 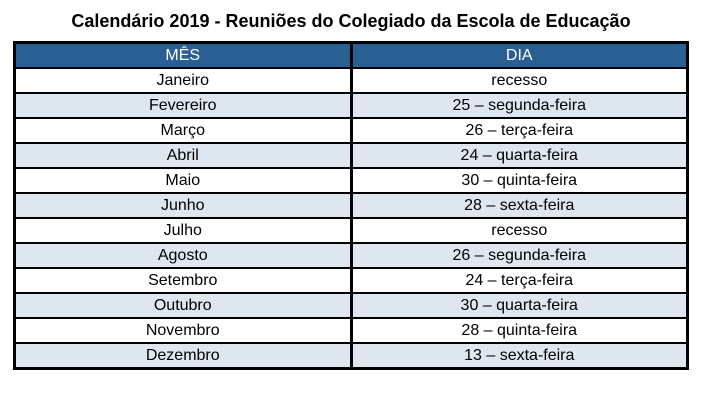 I want to click on table-row: Outubro 30 – quarta-feira, so click(x=351, y=305).